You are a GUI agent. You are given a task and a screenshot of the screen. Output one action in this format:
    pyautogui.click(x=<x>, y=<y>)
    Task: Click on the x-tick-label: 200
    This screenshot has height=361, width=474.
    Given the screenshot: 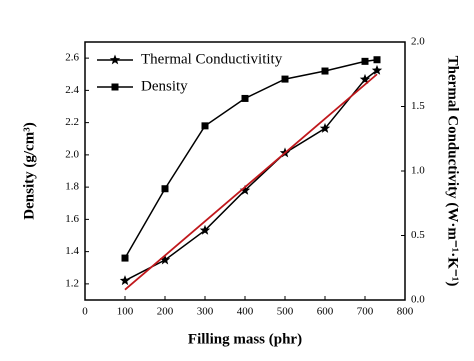 What is the action you would take?
    pyautogui.click(x=165, y=312)
    